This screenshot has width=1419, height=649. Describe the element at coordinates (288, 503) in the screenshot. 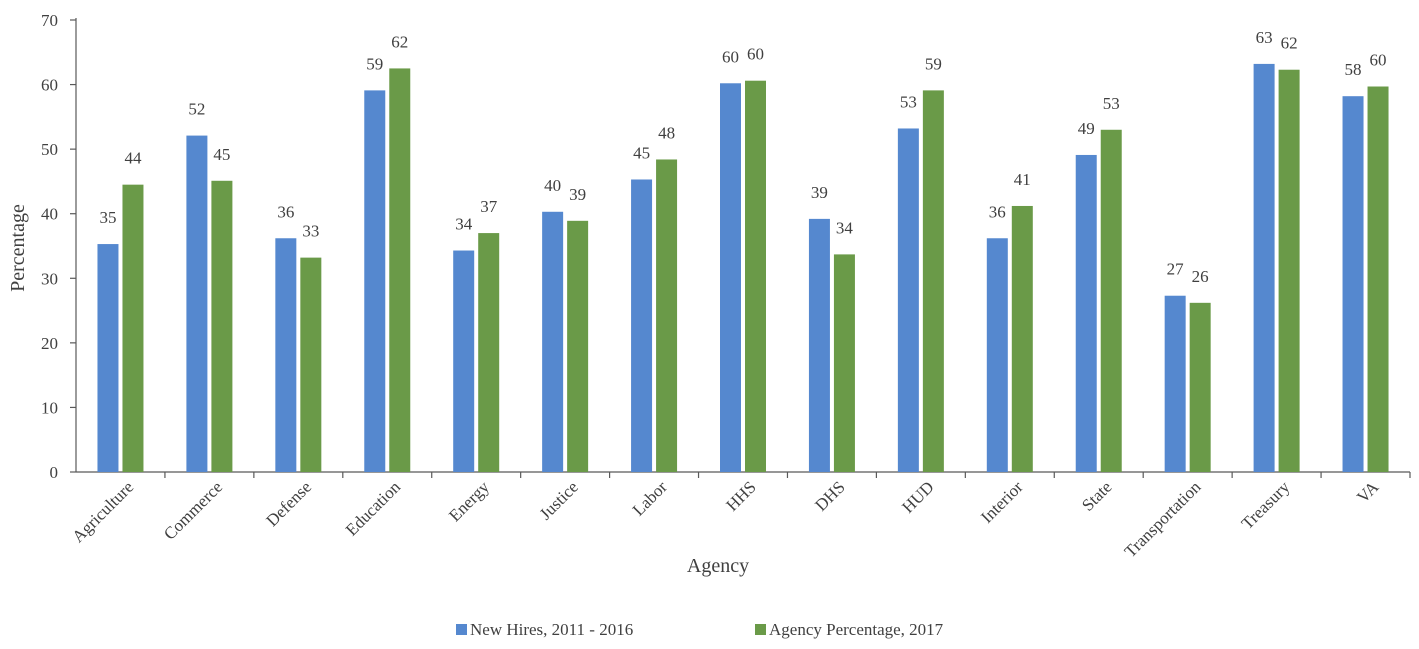

I see `x-category-label: Defense` at that location.